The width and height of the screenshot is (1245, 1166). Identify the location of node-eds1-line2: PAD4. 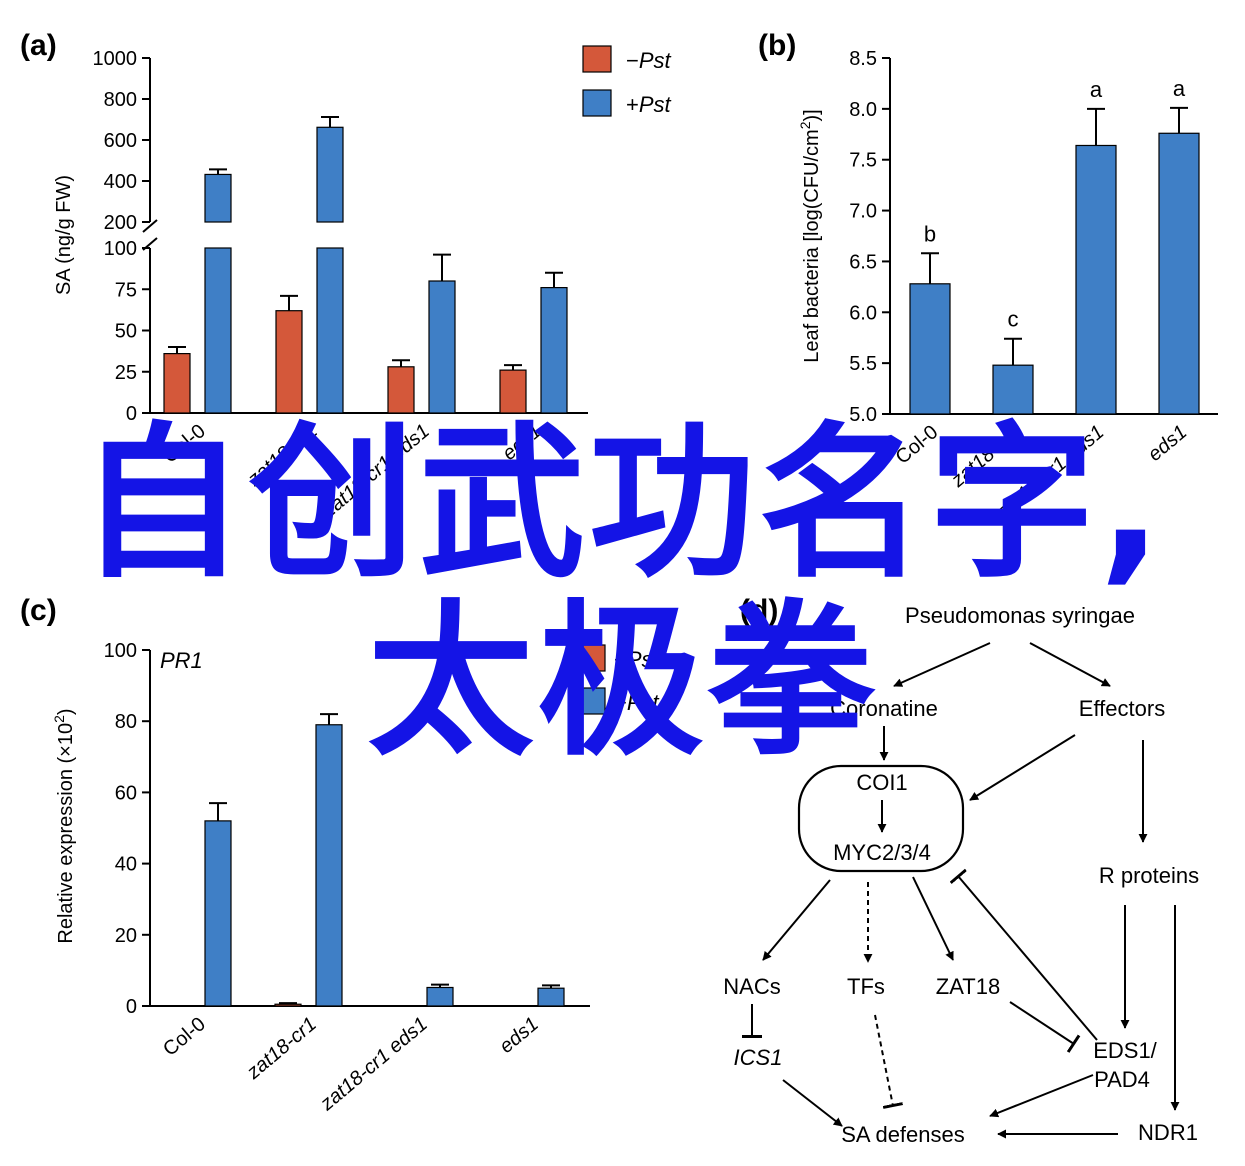
(1122, 1079).